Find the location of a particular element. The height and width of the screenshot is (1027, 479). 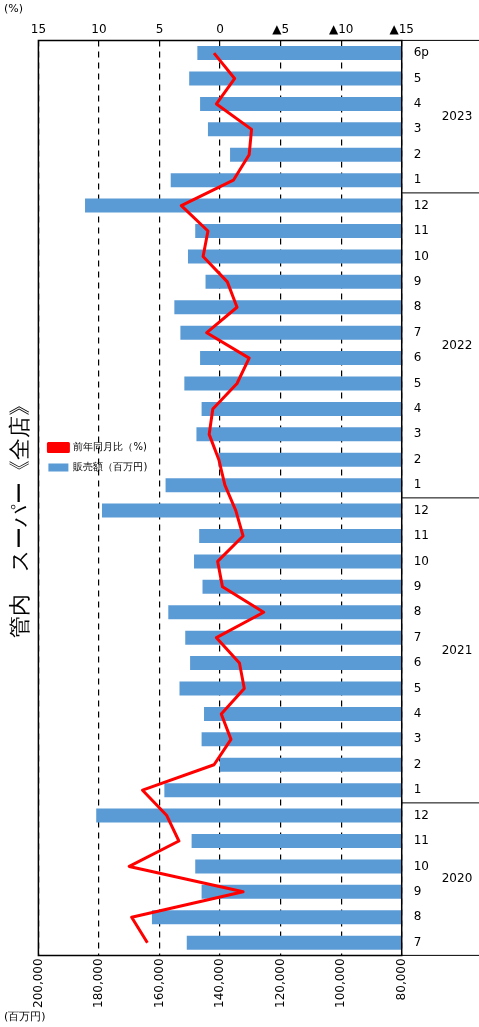

legend-label: 前年同月比（%) is located at coordinates (110, 447).